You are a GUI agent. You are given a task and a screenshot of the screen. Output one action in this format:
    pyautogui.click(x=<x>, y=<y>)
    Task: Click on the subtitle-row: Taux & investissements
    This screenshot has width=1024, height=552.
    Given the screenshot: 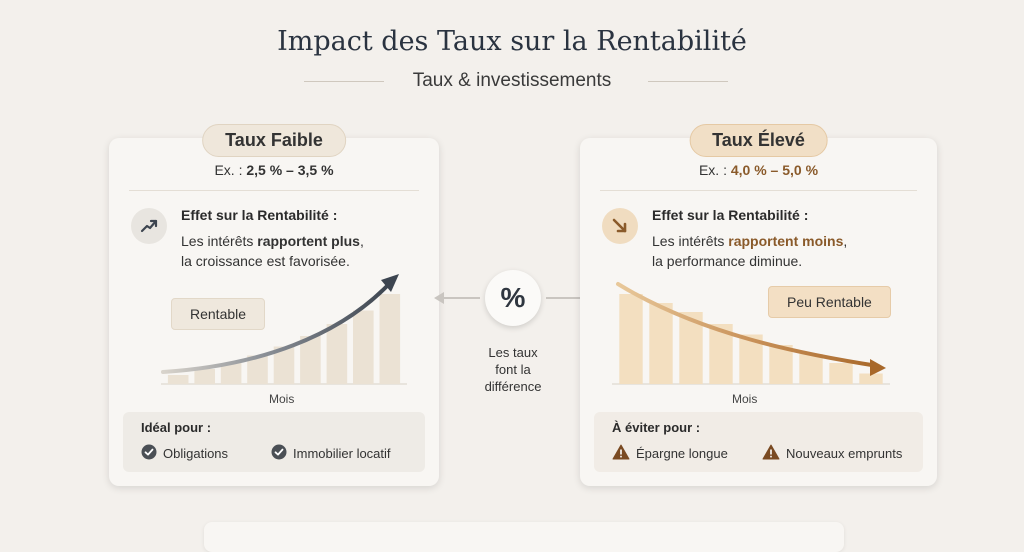 What is the action you would take?
    pyautogui.click(x=512, y=82)
    